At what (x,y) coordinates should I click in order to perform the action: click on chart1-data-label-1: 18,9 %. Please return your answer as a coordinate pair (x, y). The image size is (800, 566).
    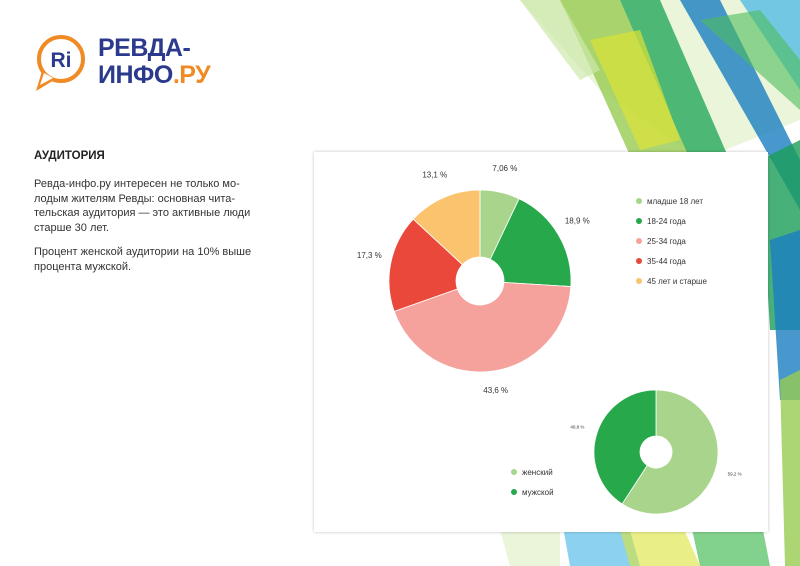
    Looking at the image, I should click on (577, 221).